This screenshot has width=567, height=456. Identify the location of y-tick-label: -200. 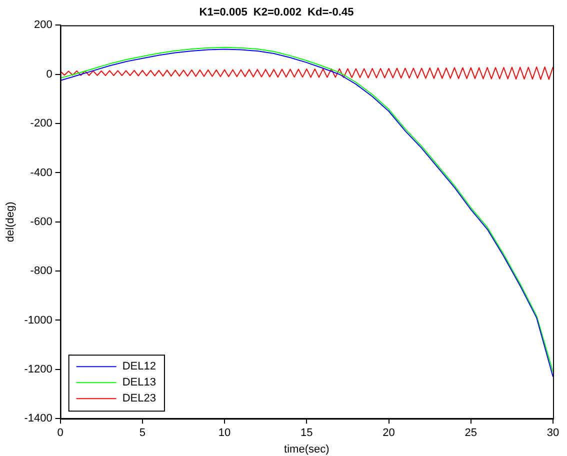
(41, 124).